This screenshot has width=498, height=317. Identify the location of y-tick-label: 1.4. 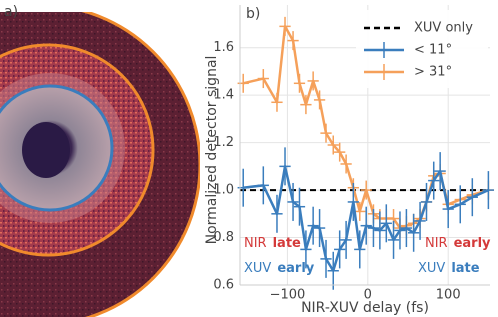
(223, 95).